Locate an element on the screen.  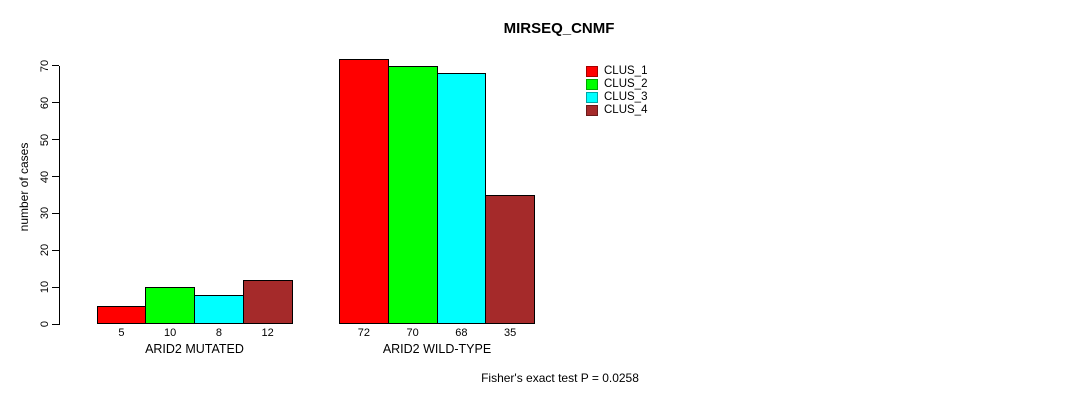
legend-label: CLUS_4 is located at coordinates (626, 110).